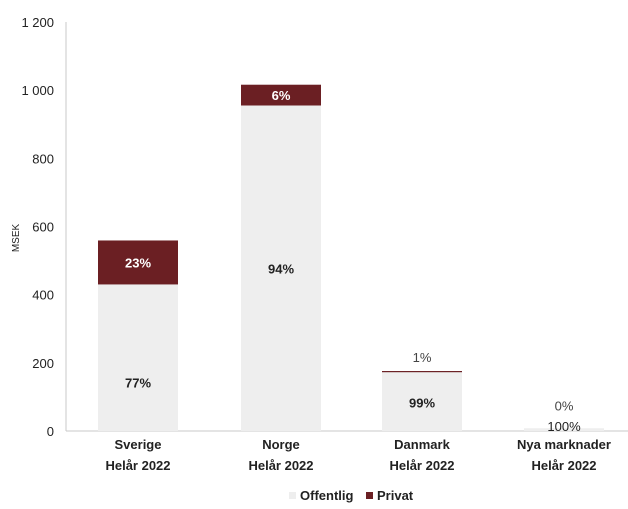  I want to click on y-tick-label: 400, so click(43, 295).